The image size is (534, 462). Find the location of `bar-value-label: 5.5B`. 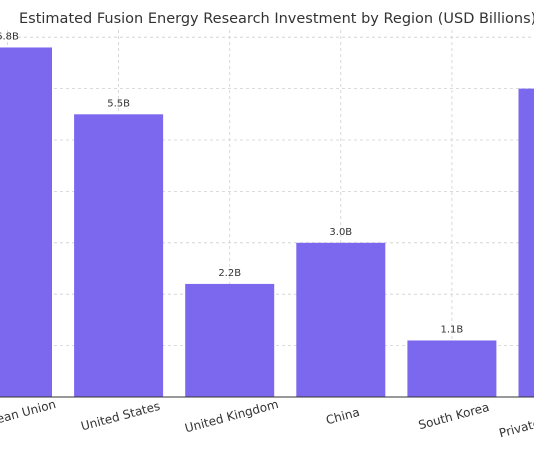

bar-value-label: 5.5B is located at coordinates (118, 103).